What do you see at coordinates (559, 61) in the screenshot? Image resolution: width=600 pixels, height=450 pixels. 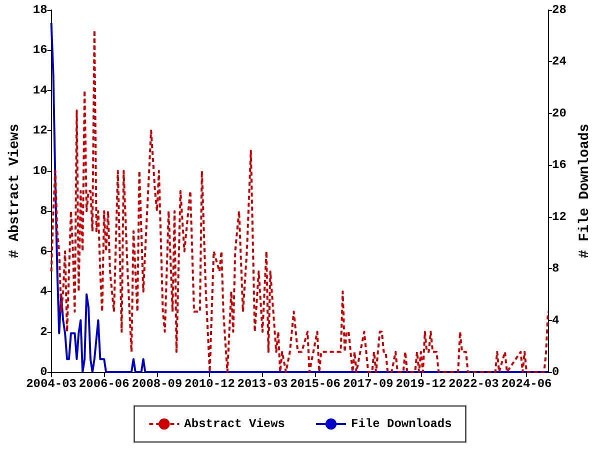 I see `y2-tick-label: 24` at bounding box center [559, 61].